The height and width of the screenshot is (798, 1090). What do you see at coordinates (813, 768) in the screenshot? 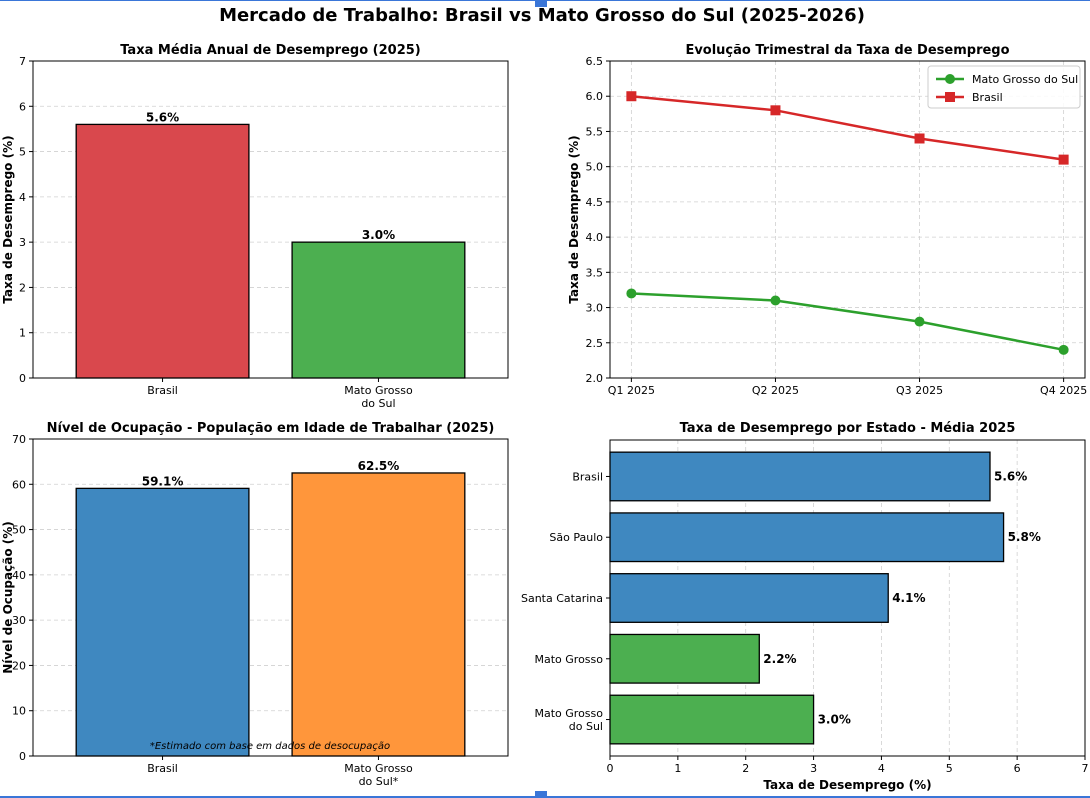
I see `states-chart-x-tick-label: 3` at bounding box center [813, 768].